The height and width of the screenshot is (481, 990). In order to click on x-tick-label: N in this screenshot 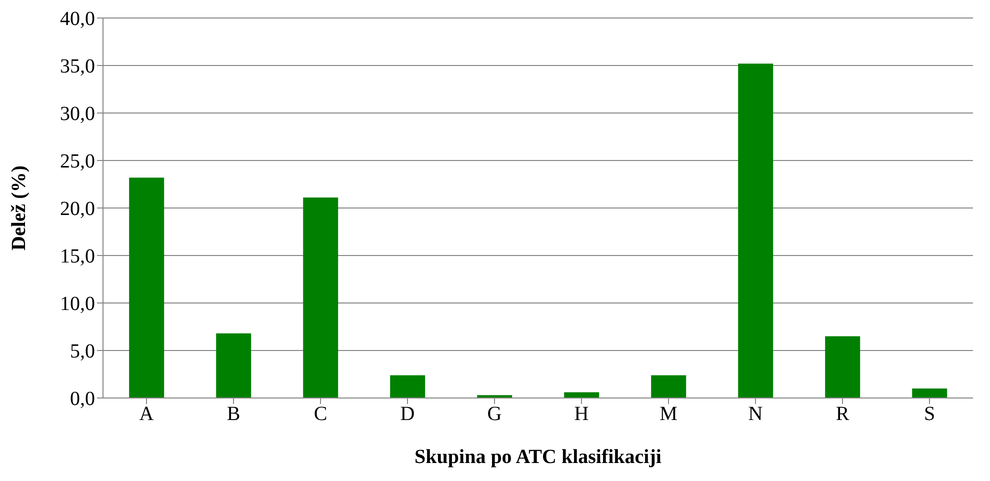, I will do `click(755, 414)`.